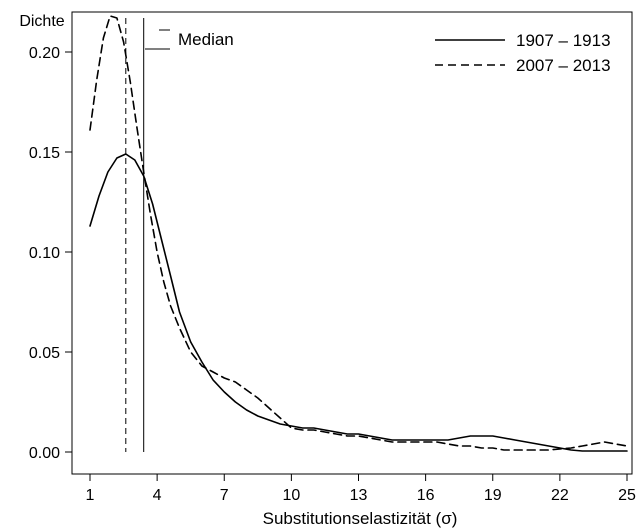 This screenshot has width=638, height=529. I want to click on y-tick-label: 0.05, so click(44, 353).